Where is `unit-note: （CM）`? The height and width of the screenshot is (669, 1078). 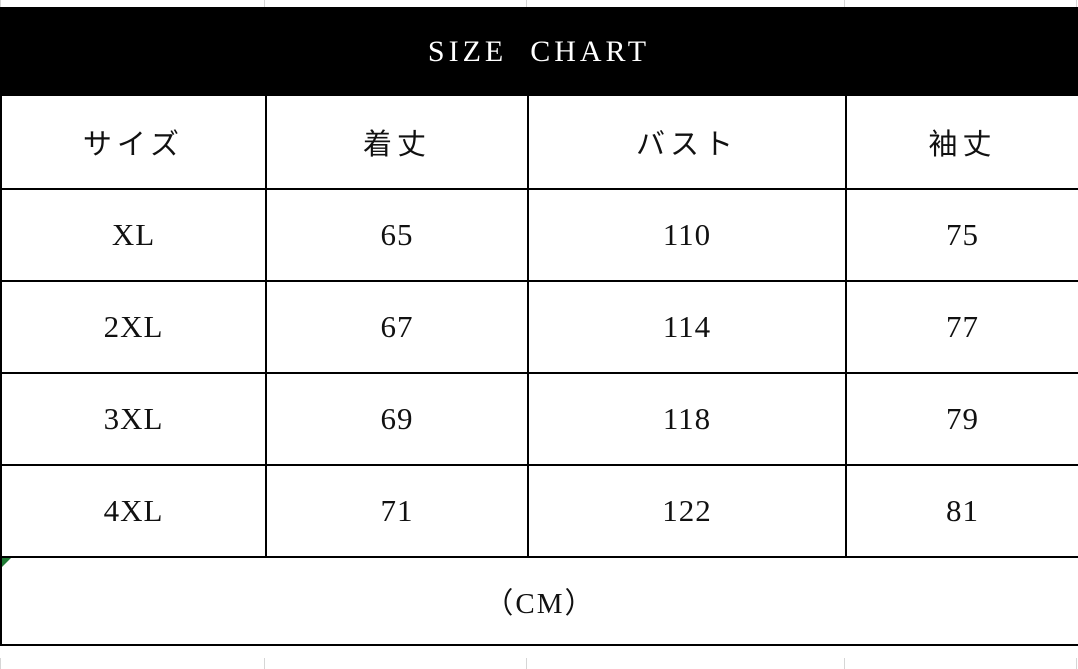 unit-note: （CM） is located at coordinates (540, 604).